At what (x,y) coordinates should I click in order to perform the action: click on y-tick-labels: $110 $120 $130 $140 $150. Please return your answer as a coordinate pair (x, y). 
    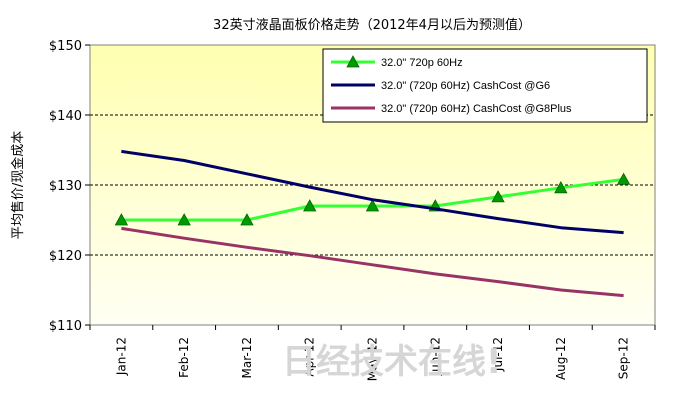
    Looking at the image, I should click on (65, 186).